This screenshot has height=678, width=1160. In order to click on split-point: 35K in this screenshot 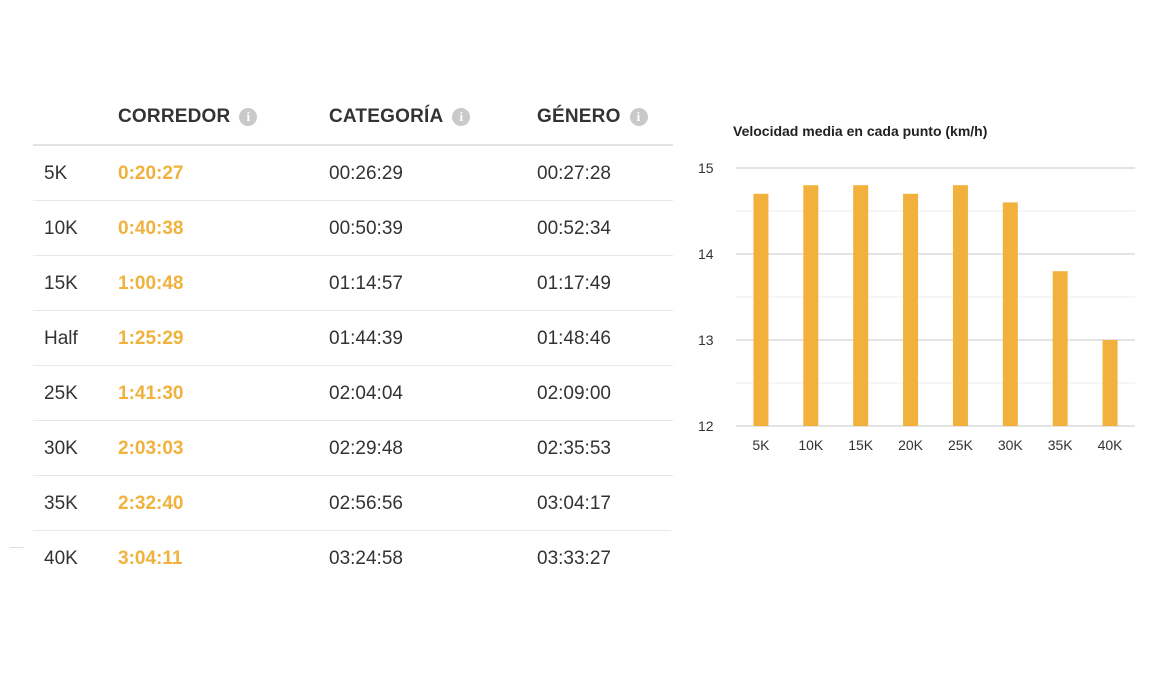, I will do `click(61, 503)`.